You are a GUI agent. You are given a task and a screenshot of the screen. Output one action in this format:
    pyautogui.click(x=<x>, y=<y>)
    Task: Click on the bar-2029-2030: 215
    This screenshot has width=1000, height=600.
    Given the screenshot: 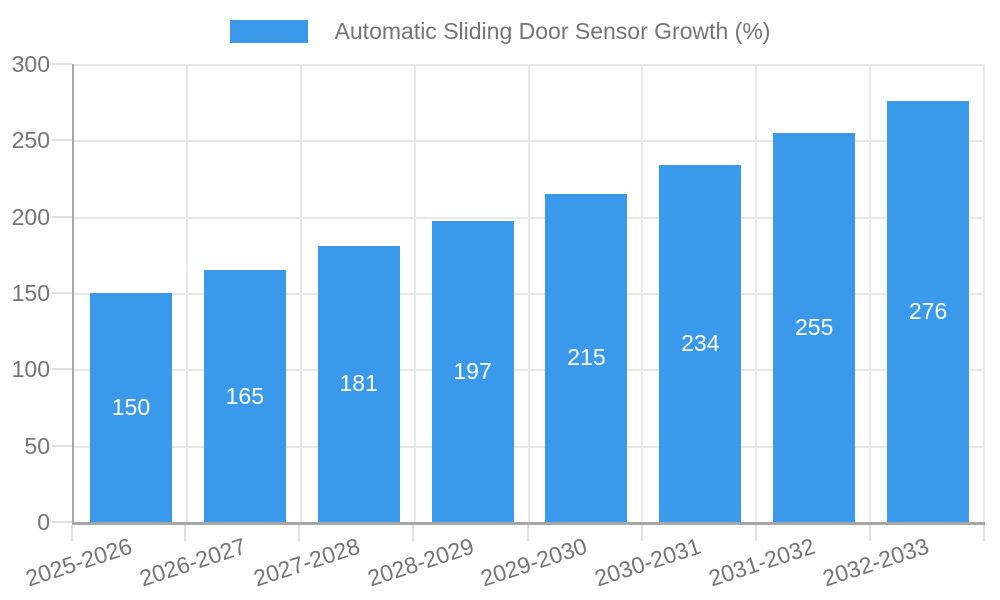 What is the action you would take?
    pyautogui.click(x=586, y=357)
    